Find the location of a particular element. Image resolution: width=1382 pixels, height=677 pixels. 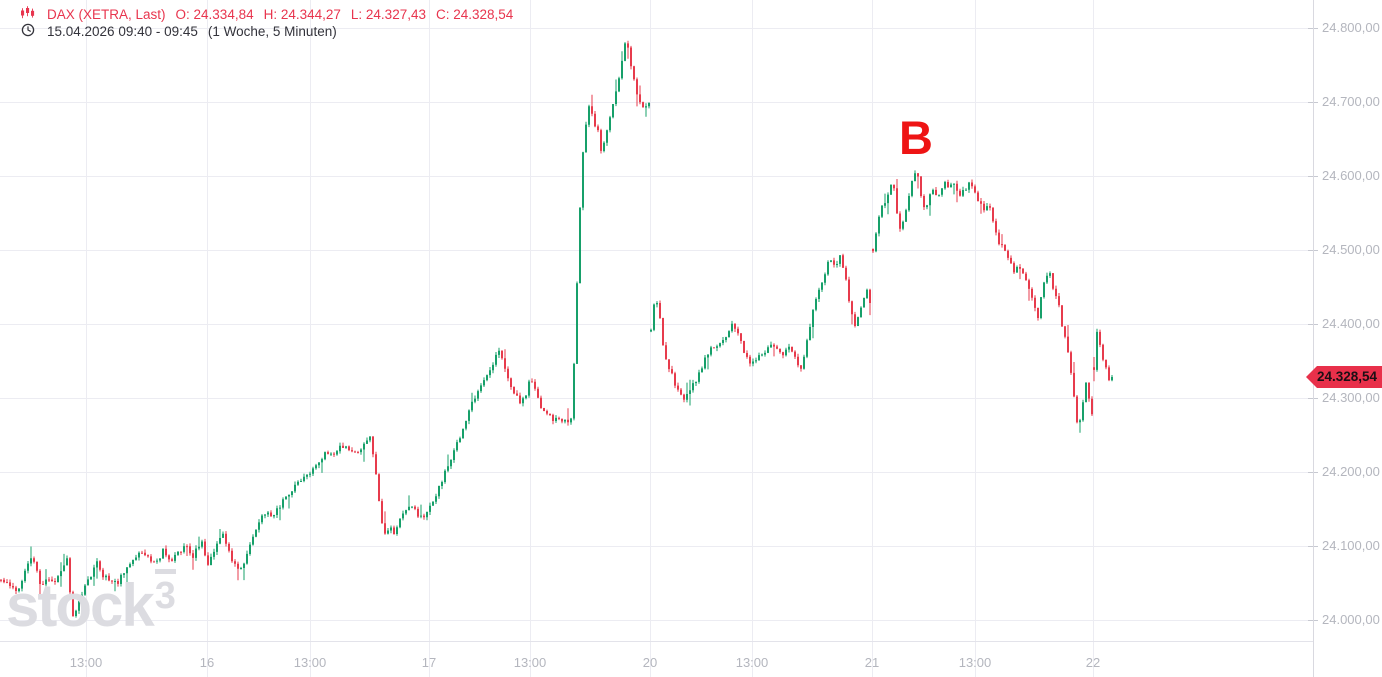

price-axis-label: 24.300,00 is located at coordinates (1351, 397).